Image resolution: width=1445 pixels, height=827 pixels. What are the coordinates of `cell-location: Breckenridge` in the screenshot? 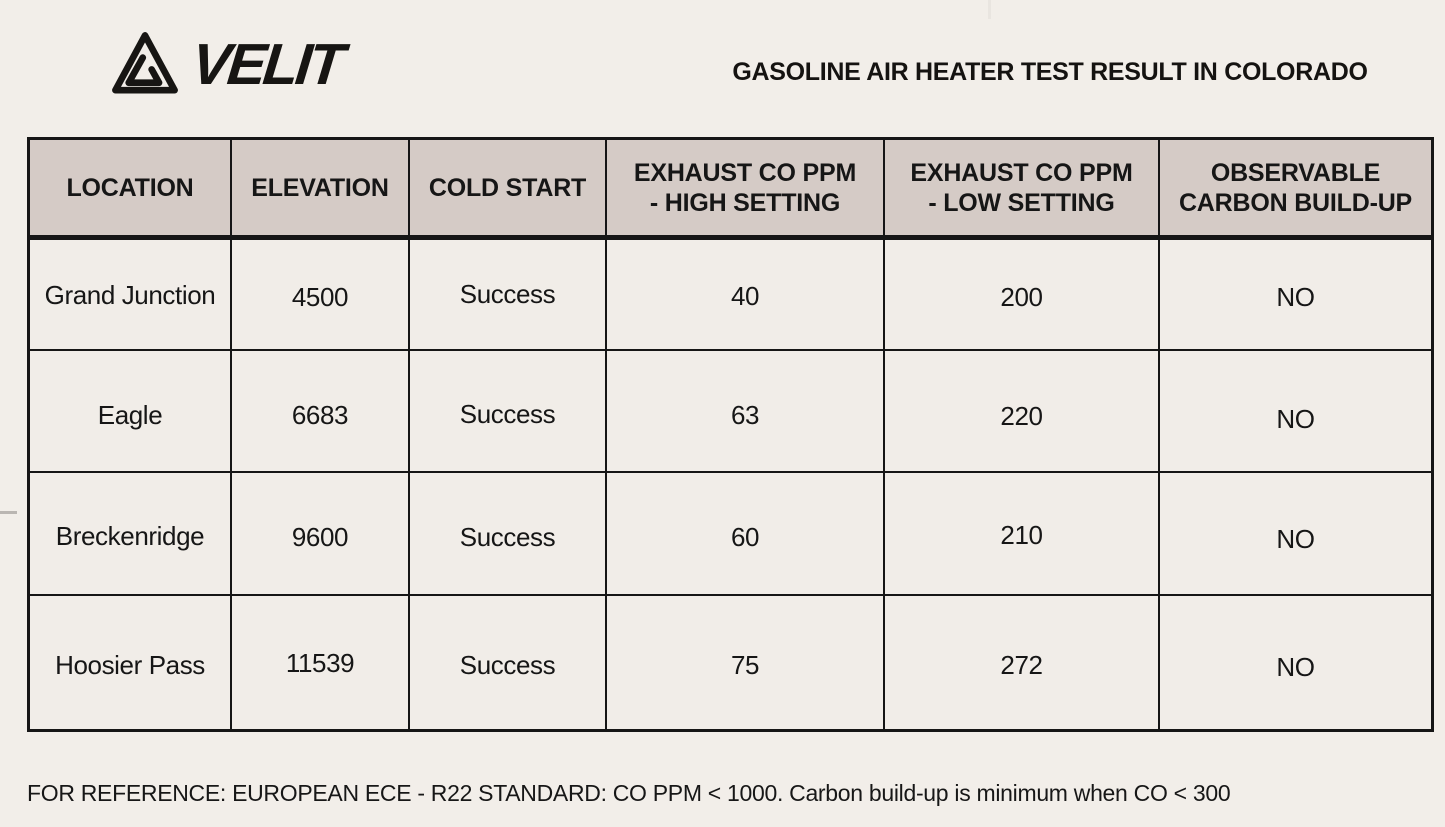 It's located at (131, 534).